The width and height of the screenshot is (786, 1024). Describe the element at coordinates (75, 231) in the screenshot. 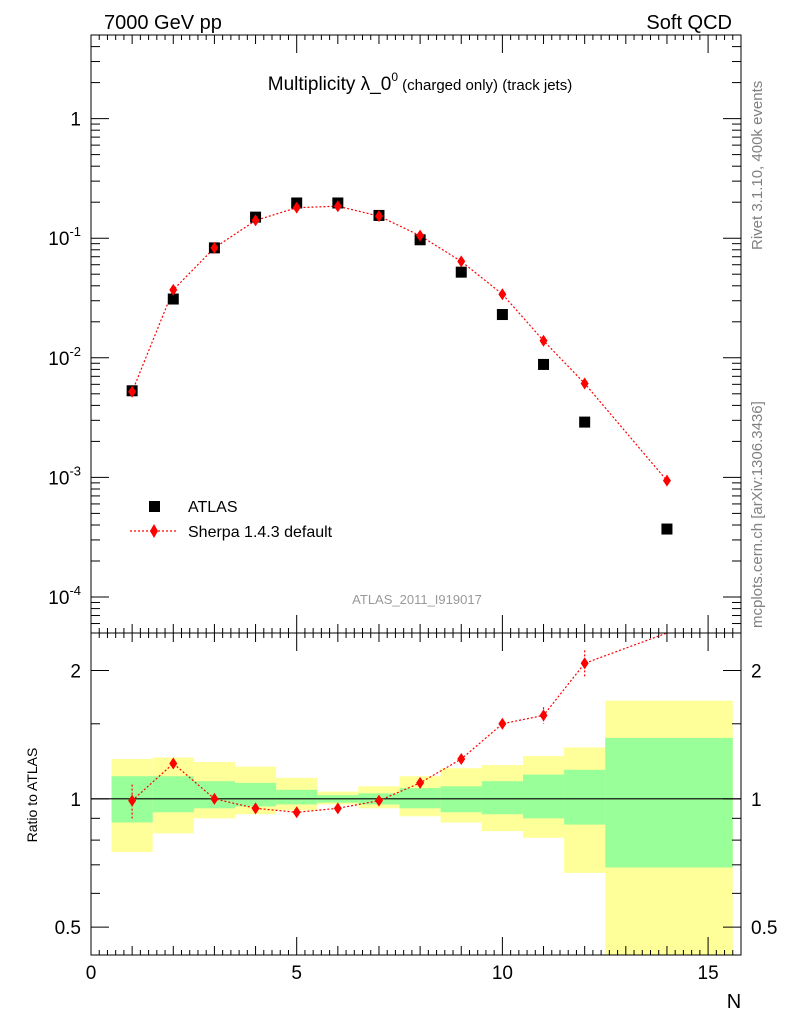

I see `main-y-tick-exponent: -1` at that location.